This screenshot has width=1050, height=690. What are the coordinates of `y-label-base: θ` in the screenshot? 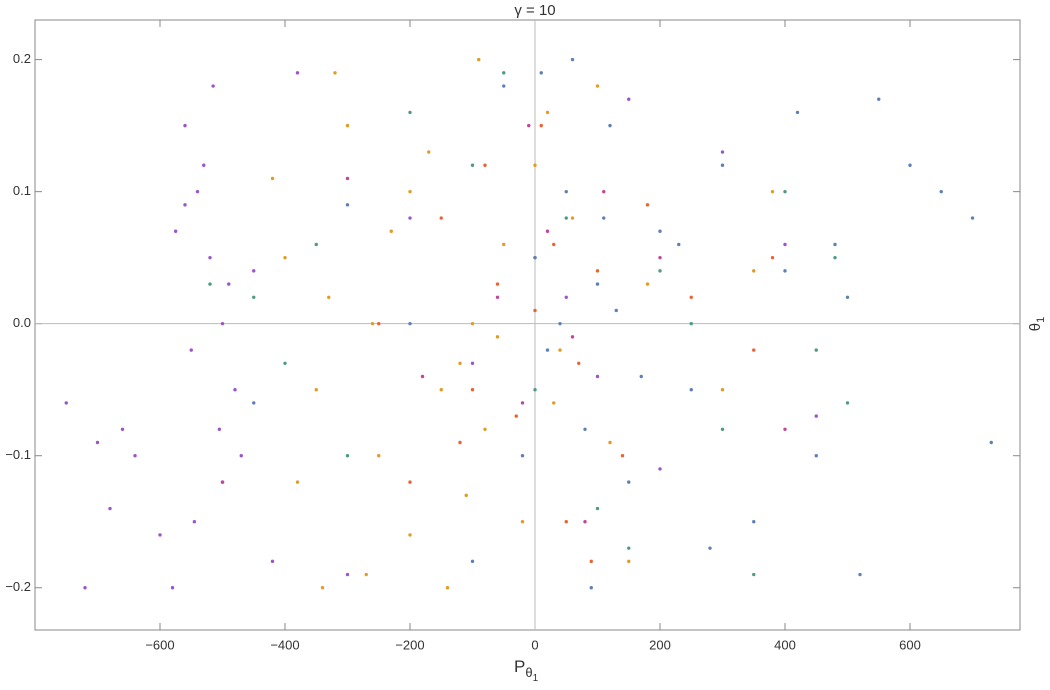 It's located at (1035, 327).